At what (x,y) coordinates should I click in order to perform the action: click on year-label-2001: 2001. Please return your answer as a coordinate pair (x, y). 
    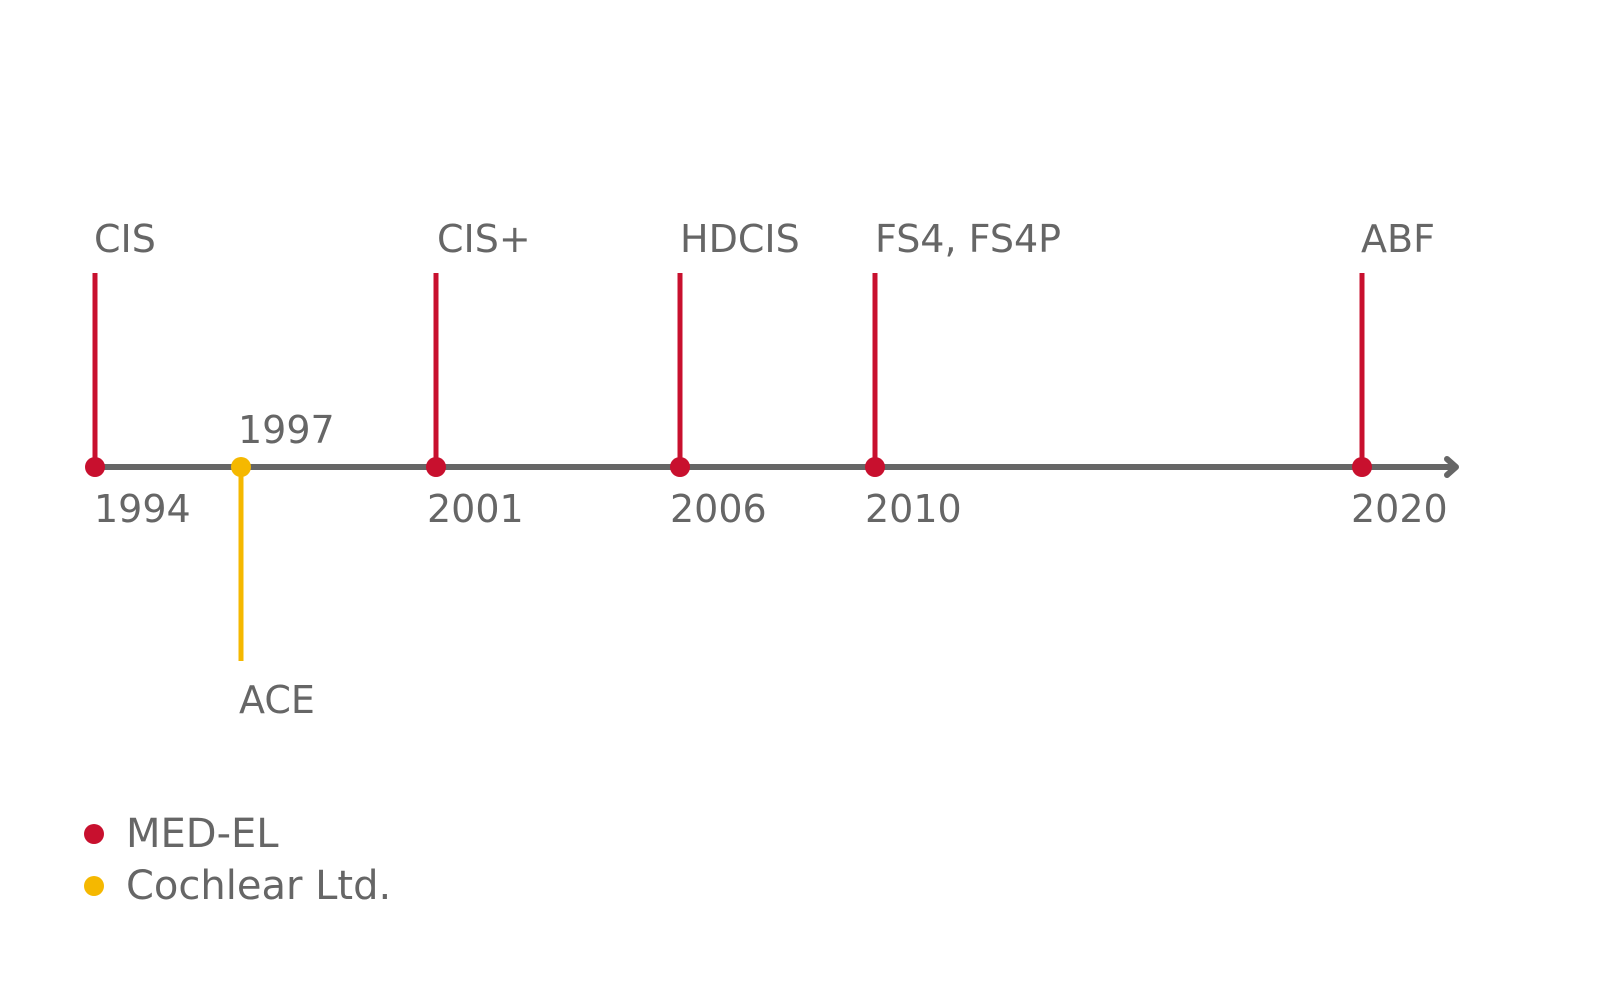
    Looking at the image, I should click on (475, 509).